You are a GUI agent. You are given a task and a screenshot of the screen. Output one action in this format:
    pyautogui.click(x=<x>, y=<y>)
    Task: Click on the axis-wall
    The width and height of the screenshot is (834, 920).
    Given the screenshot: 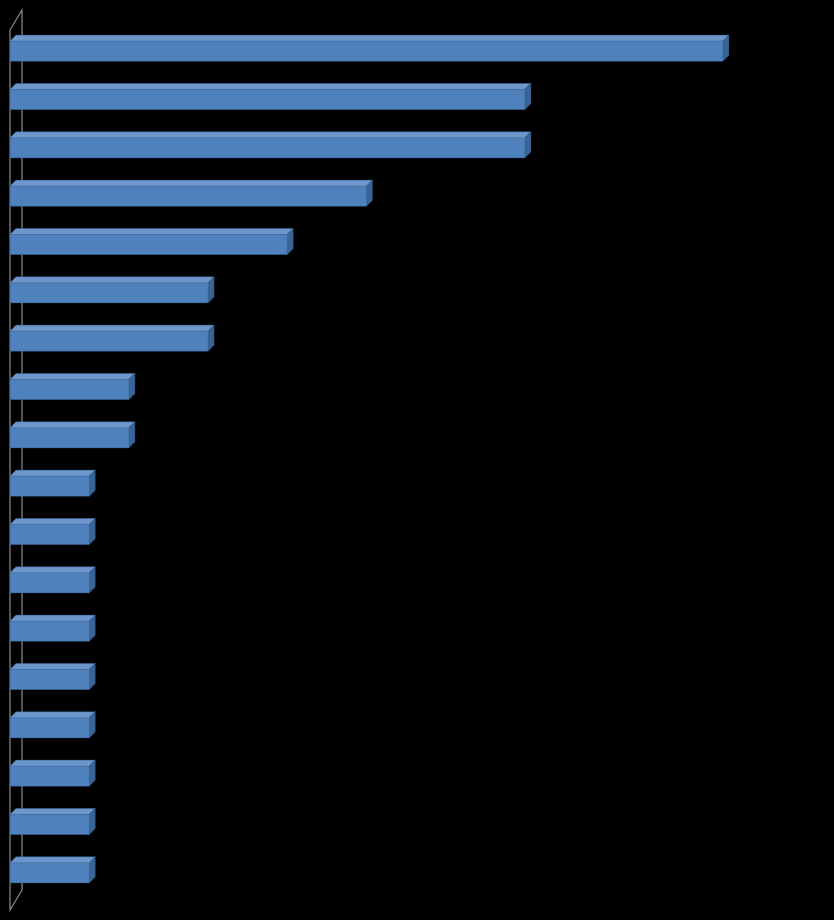 What is the action you would take?
    pyautogui.click(x=16, y=460)
    